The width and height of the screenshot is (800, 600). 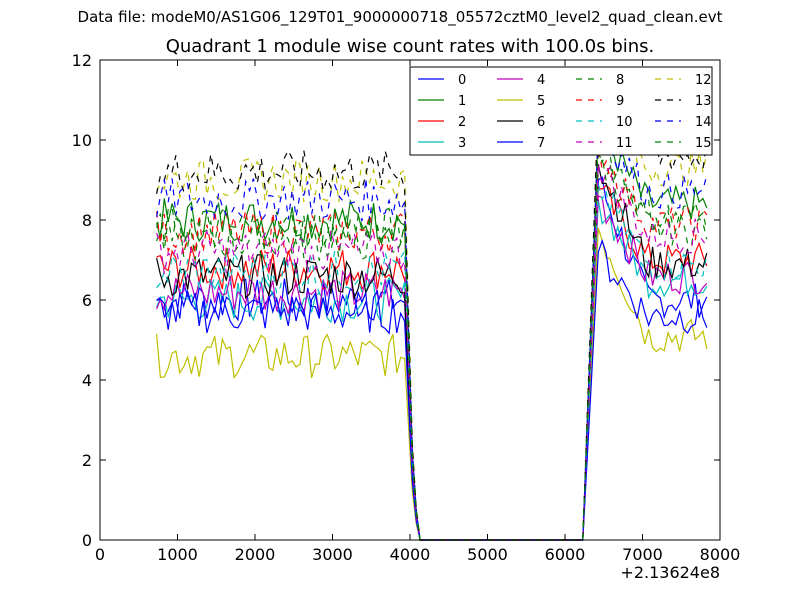 What do you see at coordinates (462, 122) in the screenshot?
I see `legend-label-2: 2` at bounding box center [462, 122].